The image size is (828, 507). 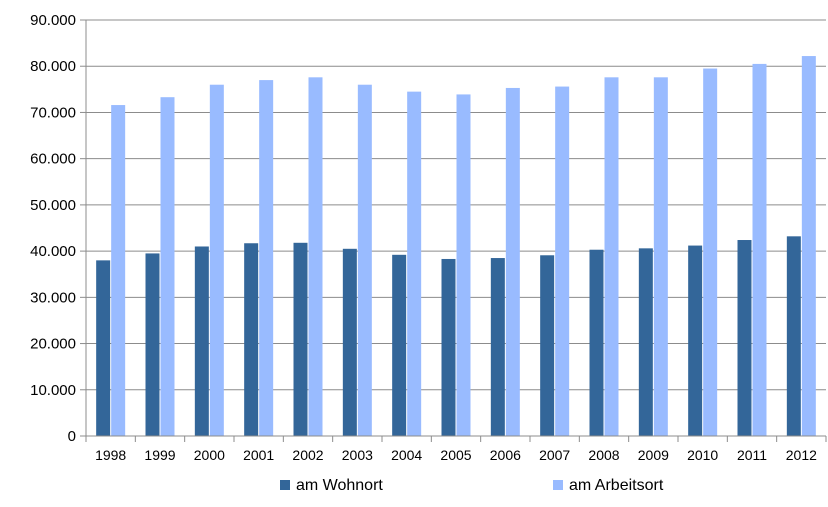 What do you see at coordinates (53, 159) in the screenshot?
I see `y-tick-label: 60.000` at bounding box center [53, 159].